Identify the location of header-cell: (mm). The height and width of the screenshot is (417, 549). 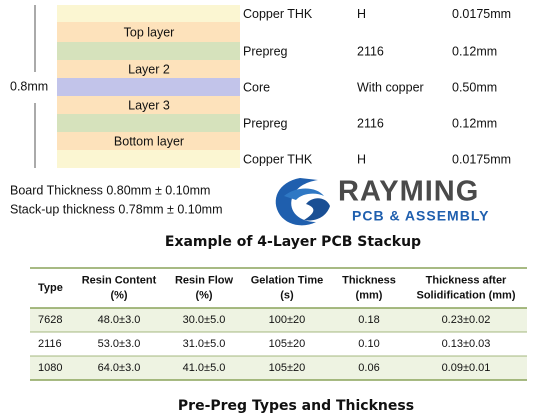
(369, 295).